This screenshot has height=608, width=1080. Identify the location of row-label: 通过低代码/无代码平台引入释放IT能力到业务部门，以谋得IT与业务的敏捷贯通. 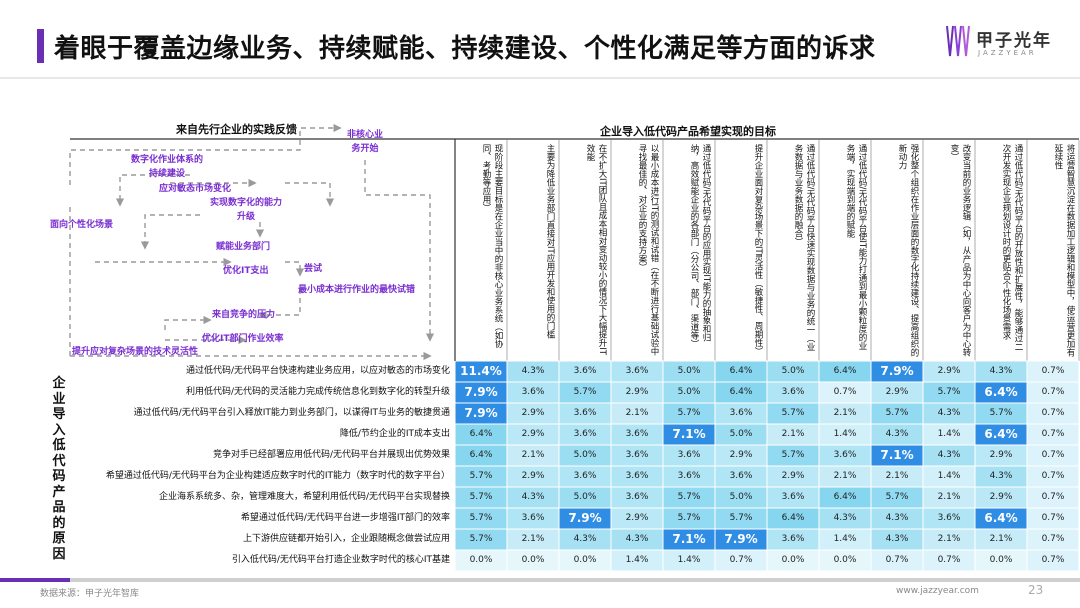
(291, 413).